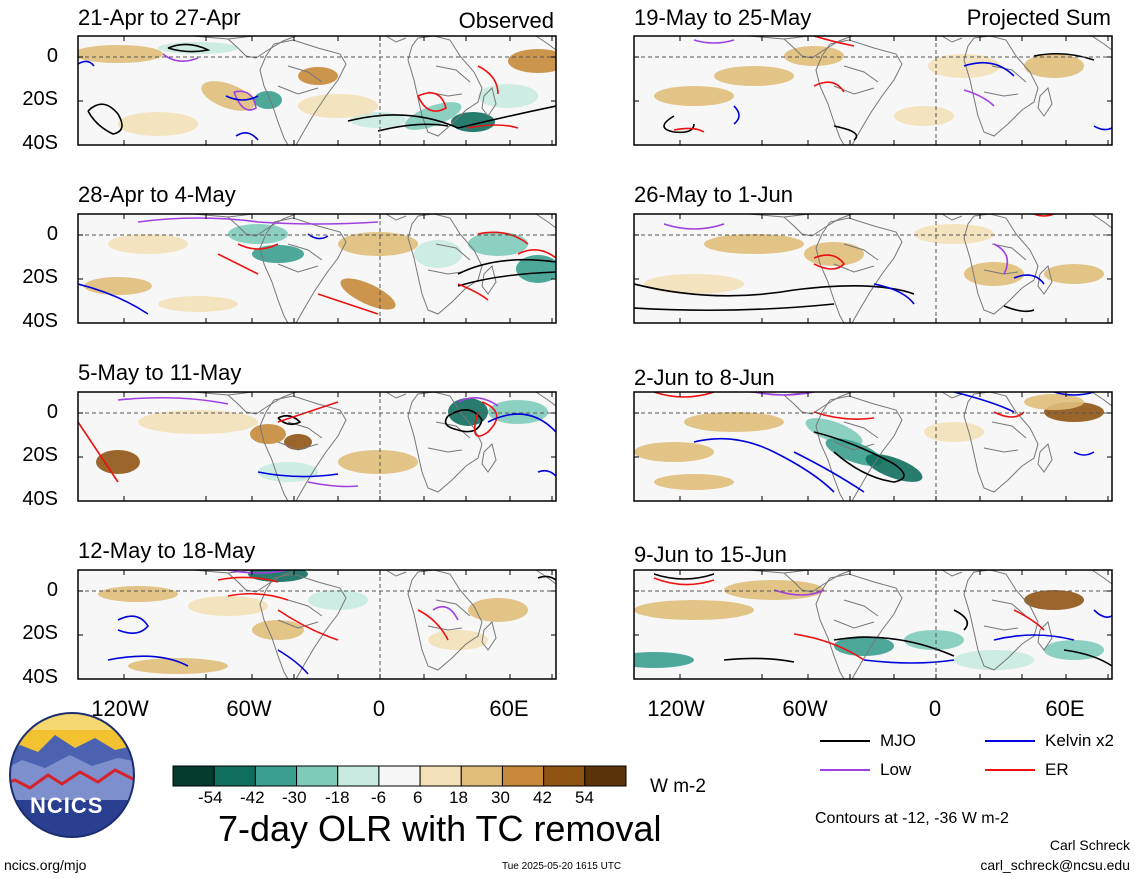 The image size is (1135, 879). What do you see at coordinates (72, 775) in the screenshot?
I see `ncics-logo` at bounding box center [72, 775].